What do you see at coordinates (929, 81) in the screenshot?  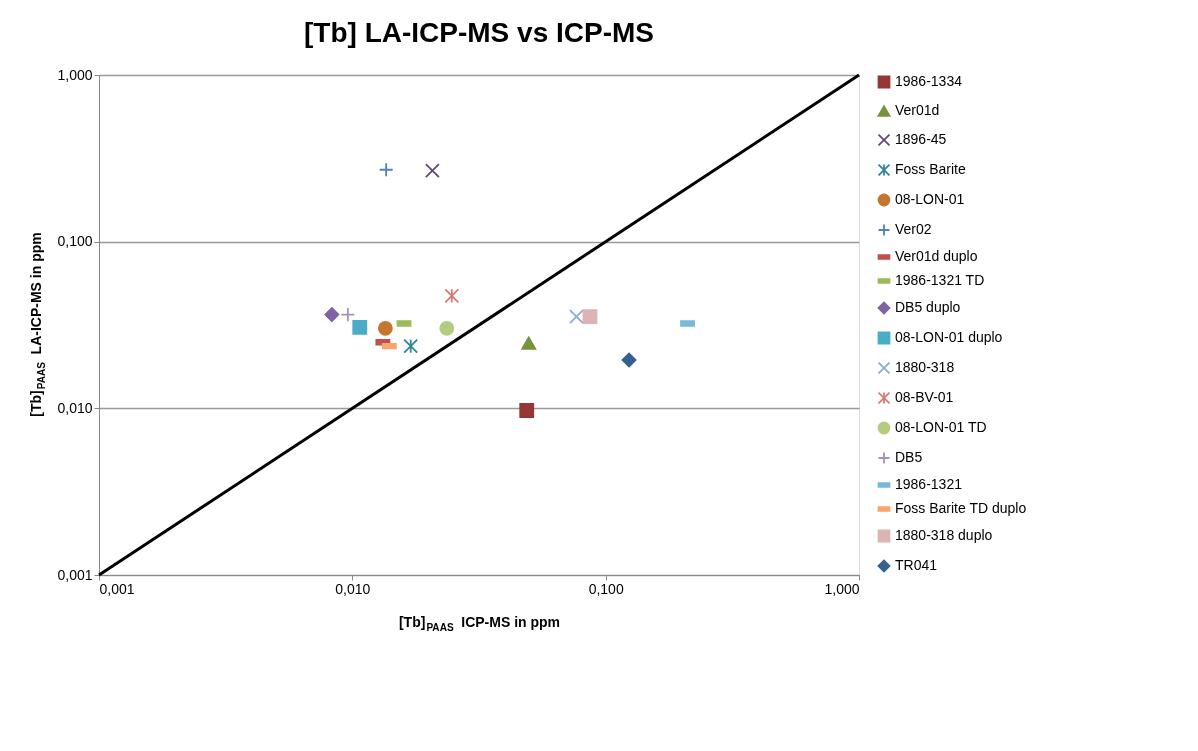 I see `legend-label: 1986-1334` at bounding box center [929, 81].